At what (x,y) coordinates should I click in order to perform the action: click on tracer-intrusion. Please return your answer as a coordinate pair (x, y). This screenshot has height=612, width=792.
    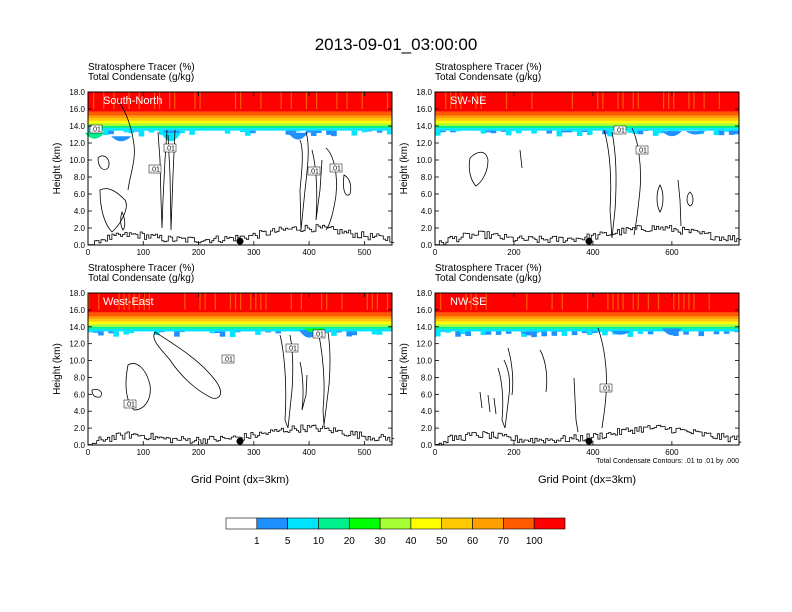
    Looking at the image, I should click on (298, 136).